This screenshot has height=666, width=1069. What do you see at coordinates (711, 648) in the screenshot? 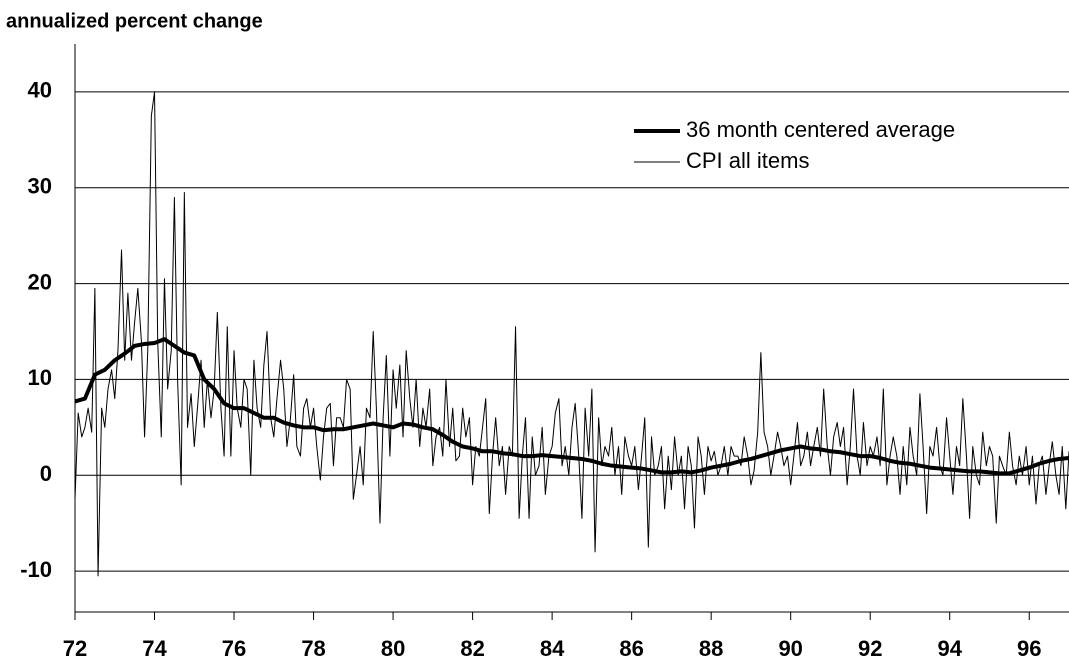
I see `x-tick-label: 88` at bounding box center [711, 648].